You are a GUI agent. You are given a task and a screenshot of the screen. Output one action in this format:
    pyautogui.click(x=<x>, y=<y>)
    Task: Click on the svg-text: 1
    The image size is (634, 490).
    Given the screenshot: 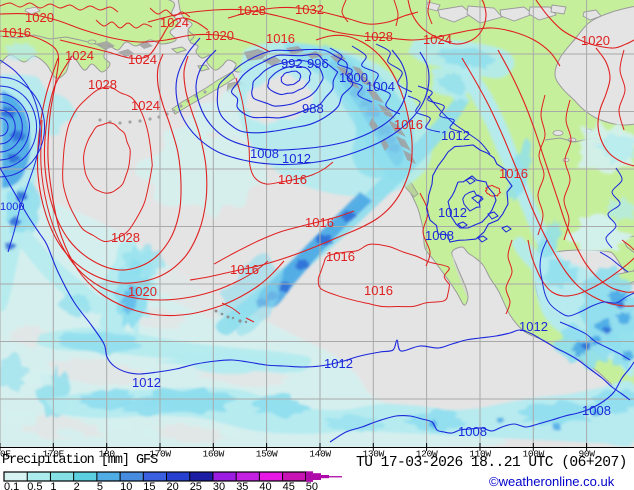 What is the action you would take?
    pyautogui.click(x=53, y=485)
    